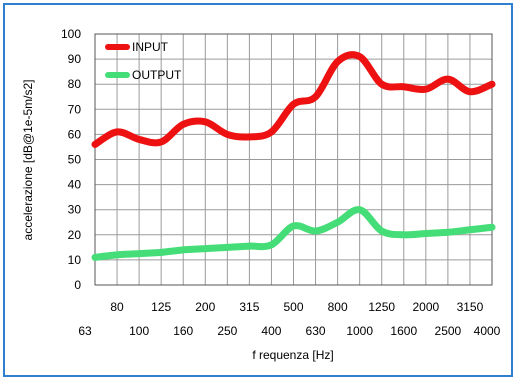  I want to click on y-tick-label: 80, so click(75, 84).